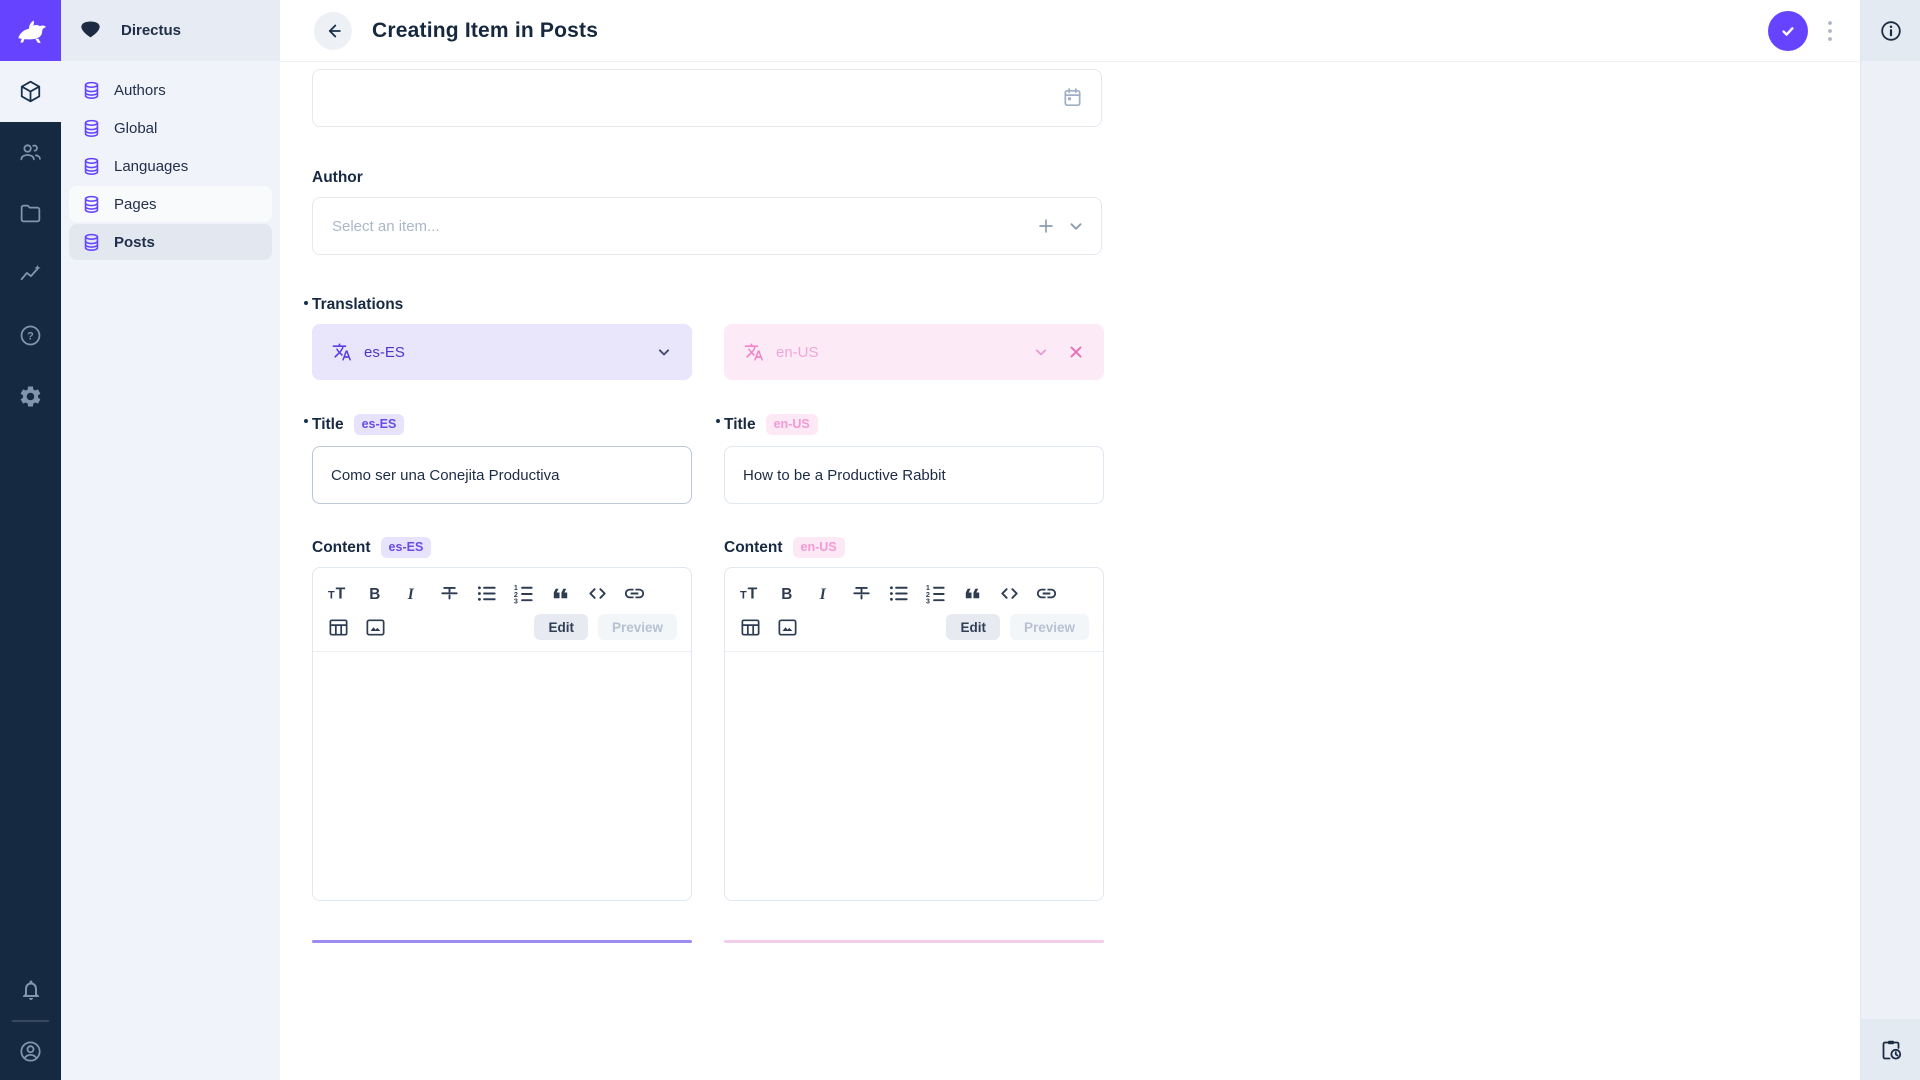 The height and width of the screenshot is (1080, 1920). I want to click on page-title: Creating Item in Posts, so click(485, 30).